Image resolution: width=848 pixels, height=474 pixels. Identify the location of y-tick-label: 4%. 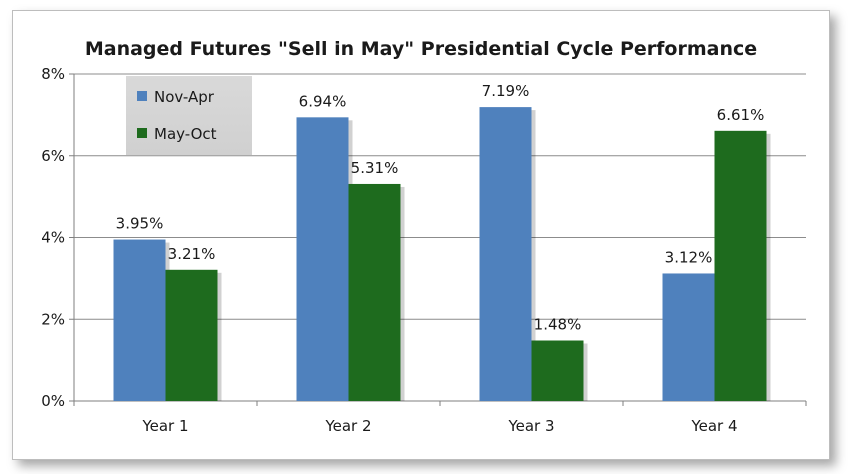
(53, 238).